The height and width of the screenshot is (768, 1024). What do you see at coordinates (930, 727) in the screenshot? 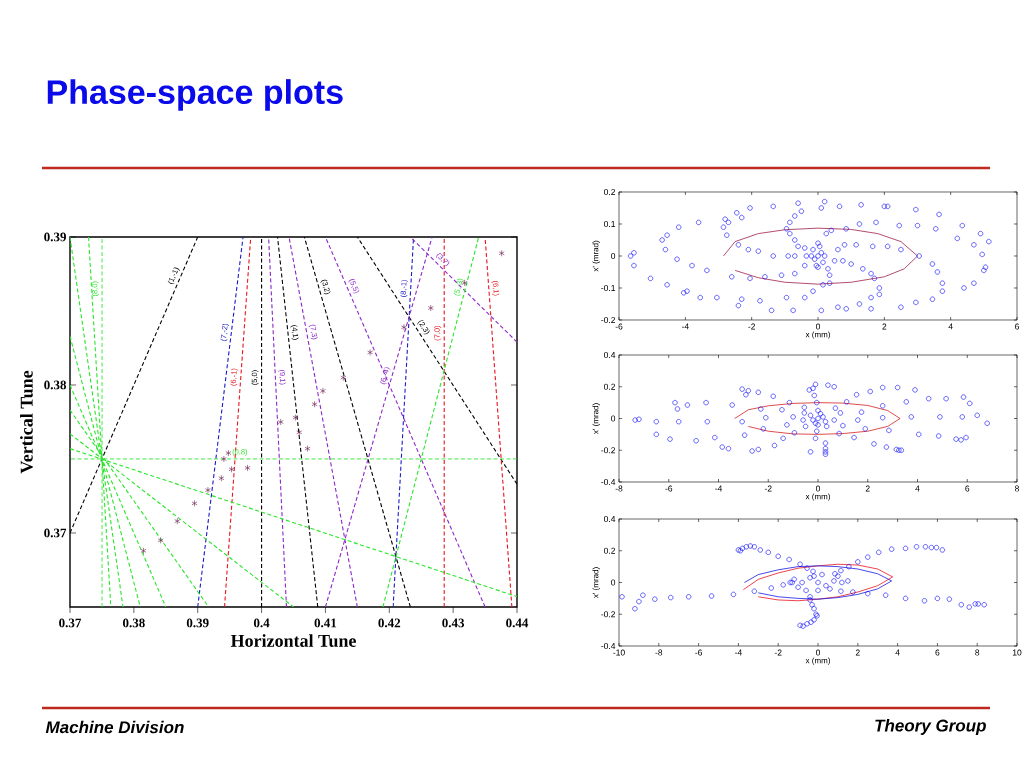
I see `text: Theory Group` at bounding box center [930, 727].